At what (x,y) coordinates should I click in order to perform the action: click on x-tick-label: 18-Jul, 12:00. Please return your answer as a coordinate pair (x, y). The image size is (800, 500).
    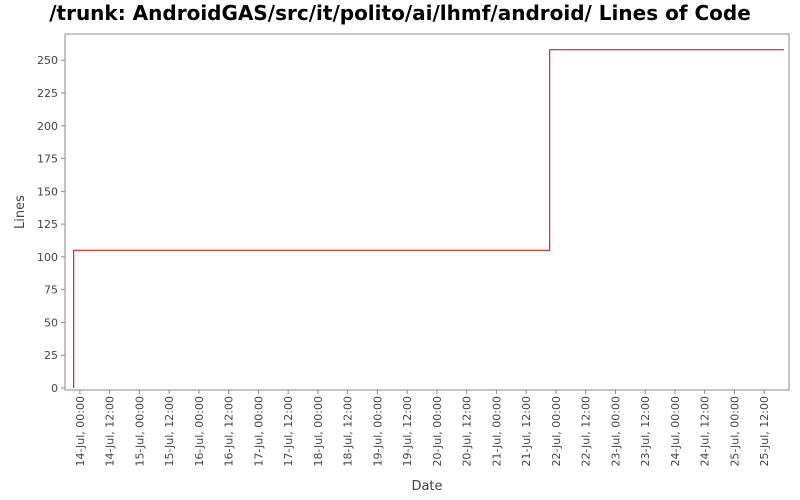
    Looking at the image, I should click on (348, 431).